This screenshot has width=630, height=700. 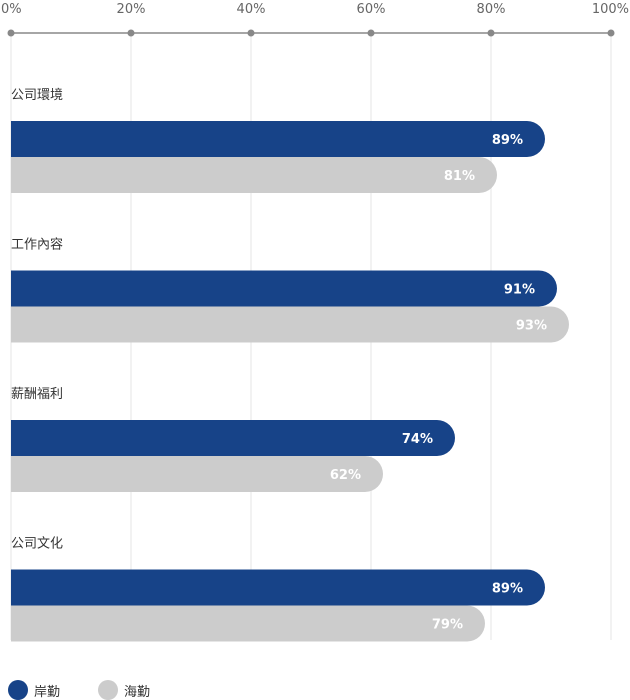 I want to click on bar-label-1-2: 62%, so click(x=345, y=475).